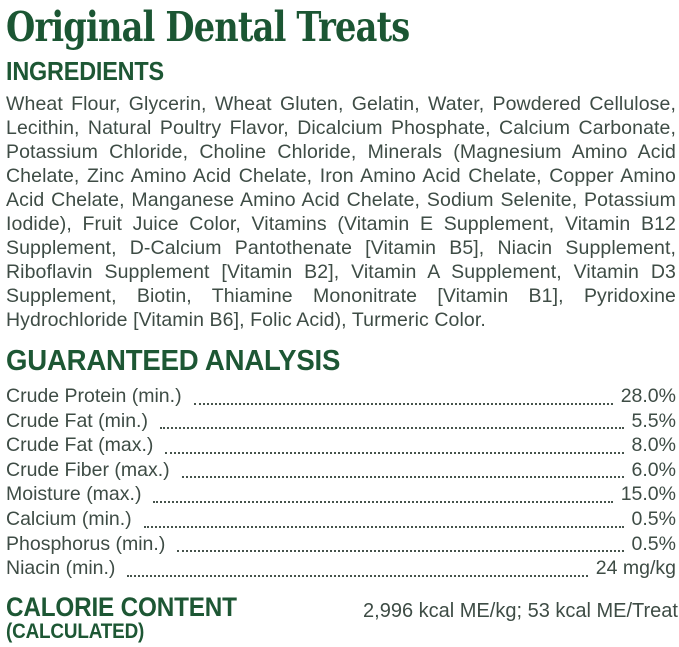 The height and width of the screenshot is (647, 679). Describe the element at coordinates (75, 631) in the screenshot. I see `calorie-calculated-subheading: (CALCULATED)` at that location.